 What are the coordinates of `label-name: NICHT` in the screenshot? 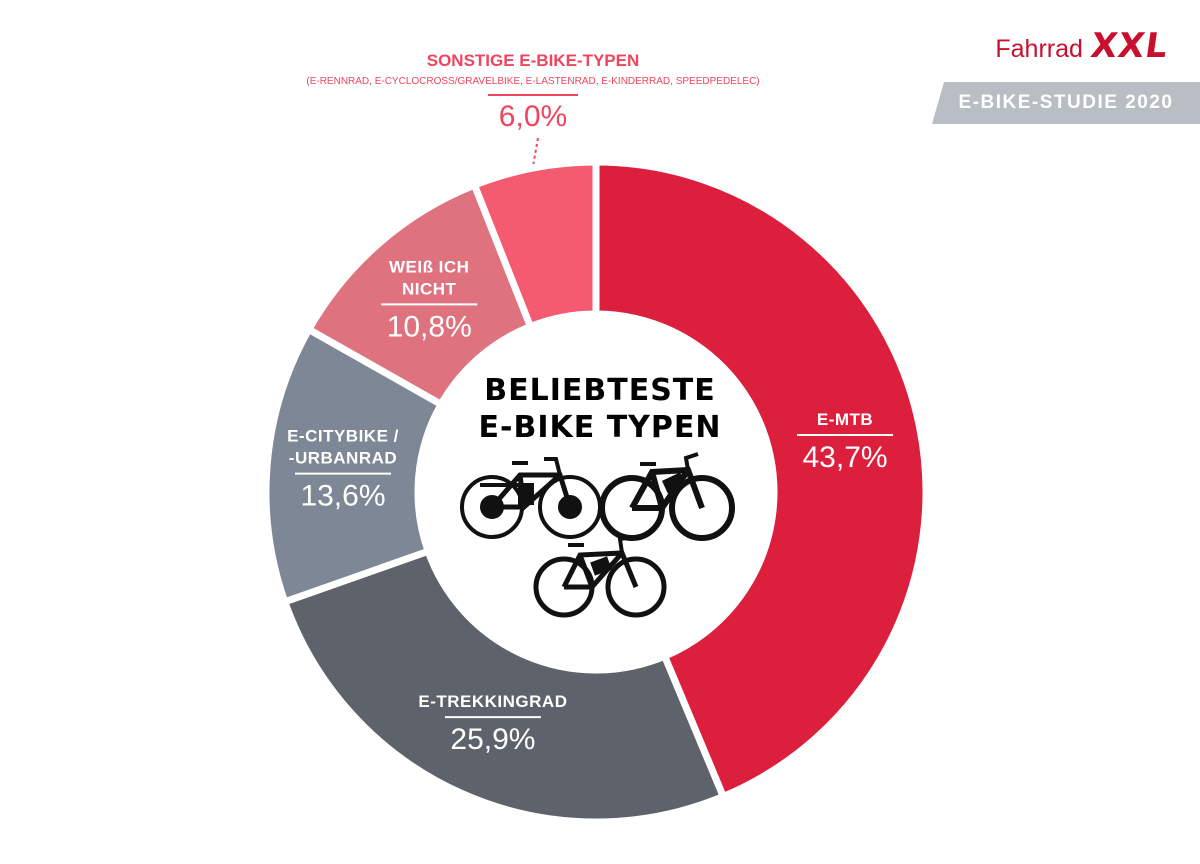 It's located at (429, 288).